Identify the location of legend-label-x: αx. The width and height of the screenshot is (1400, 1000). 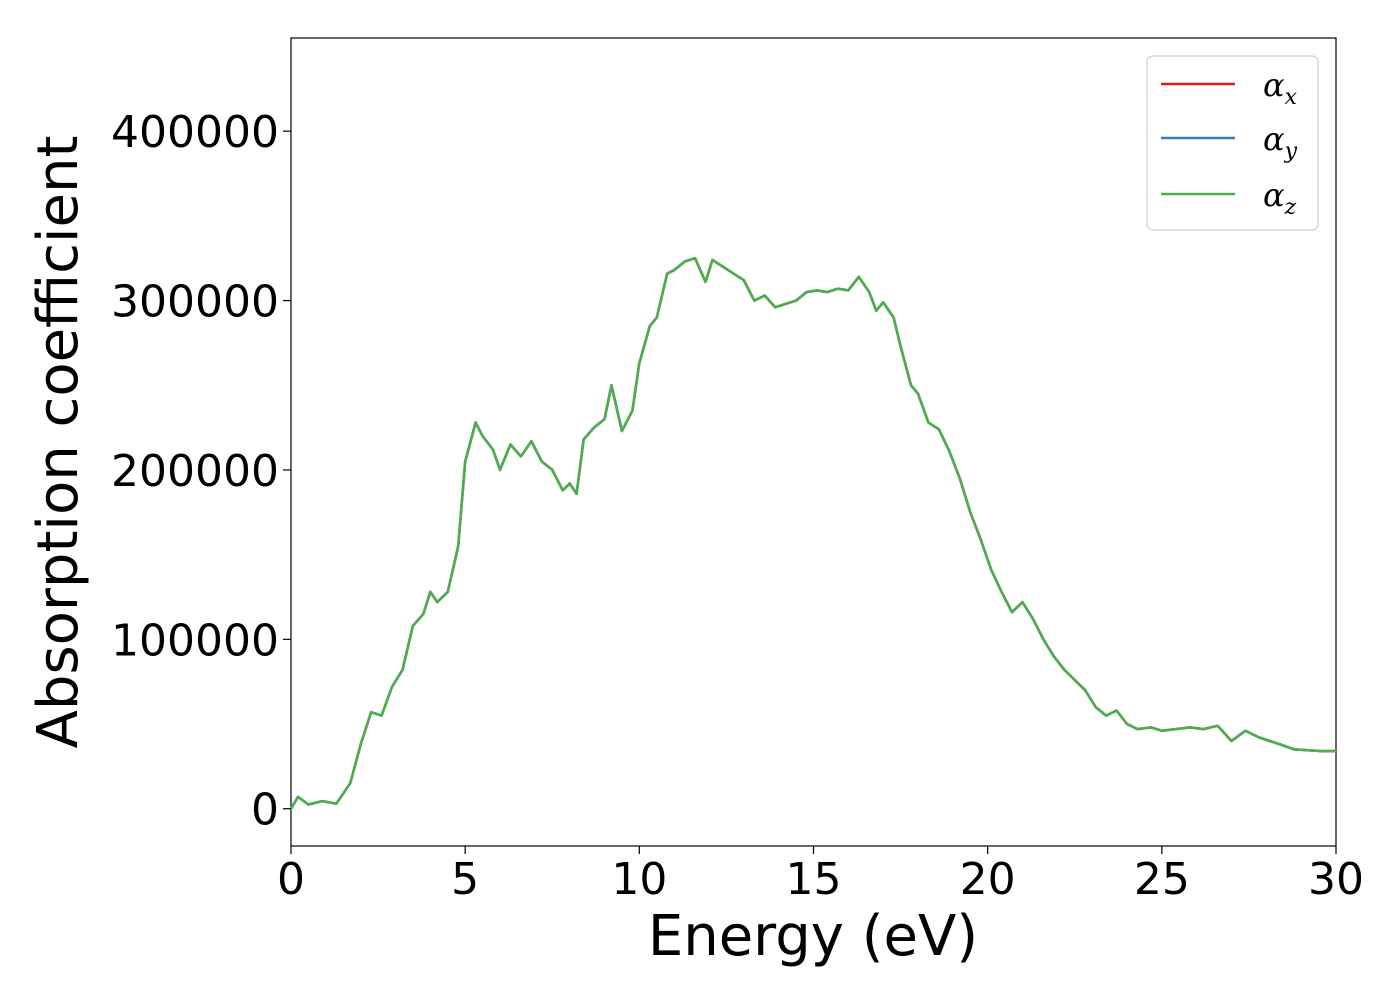
(1280, 88).